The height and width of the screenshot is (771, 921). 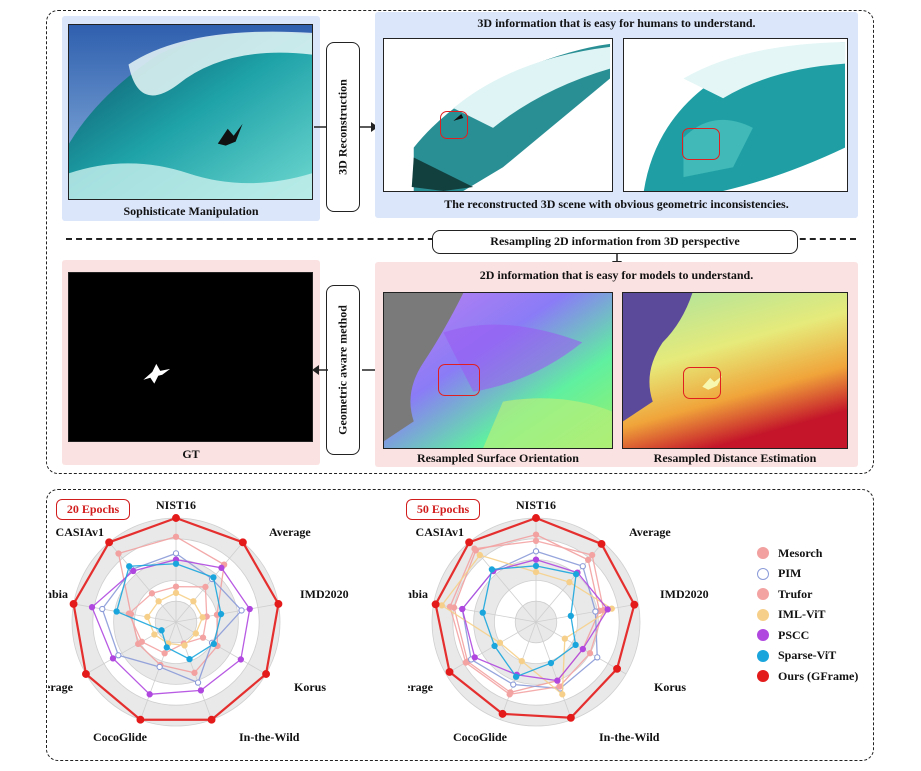 I want to click on right-epoch-badge: 50 Epochs, so click(x=443, y=509).